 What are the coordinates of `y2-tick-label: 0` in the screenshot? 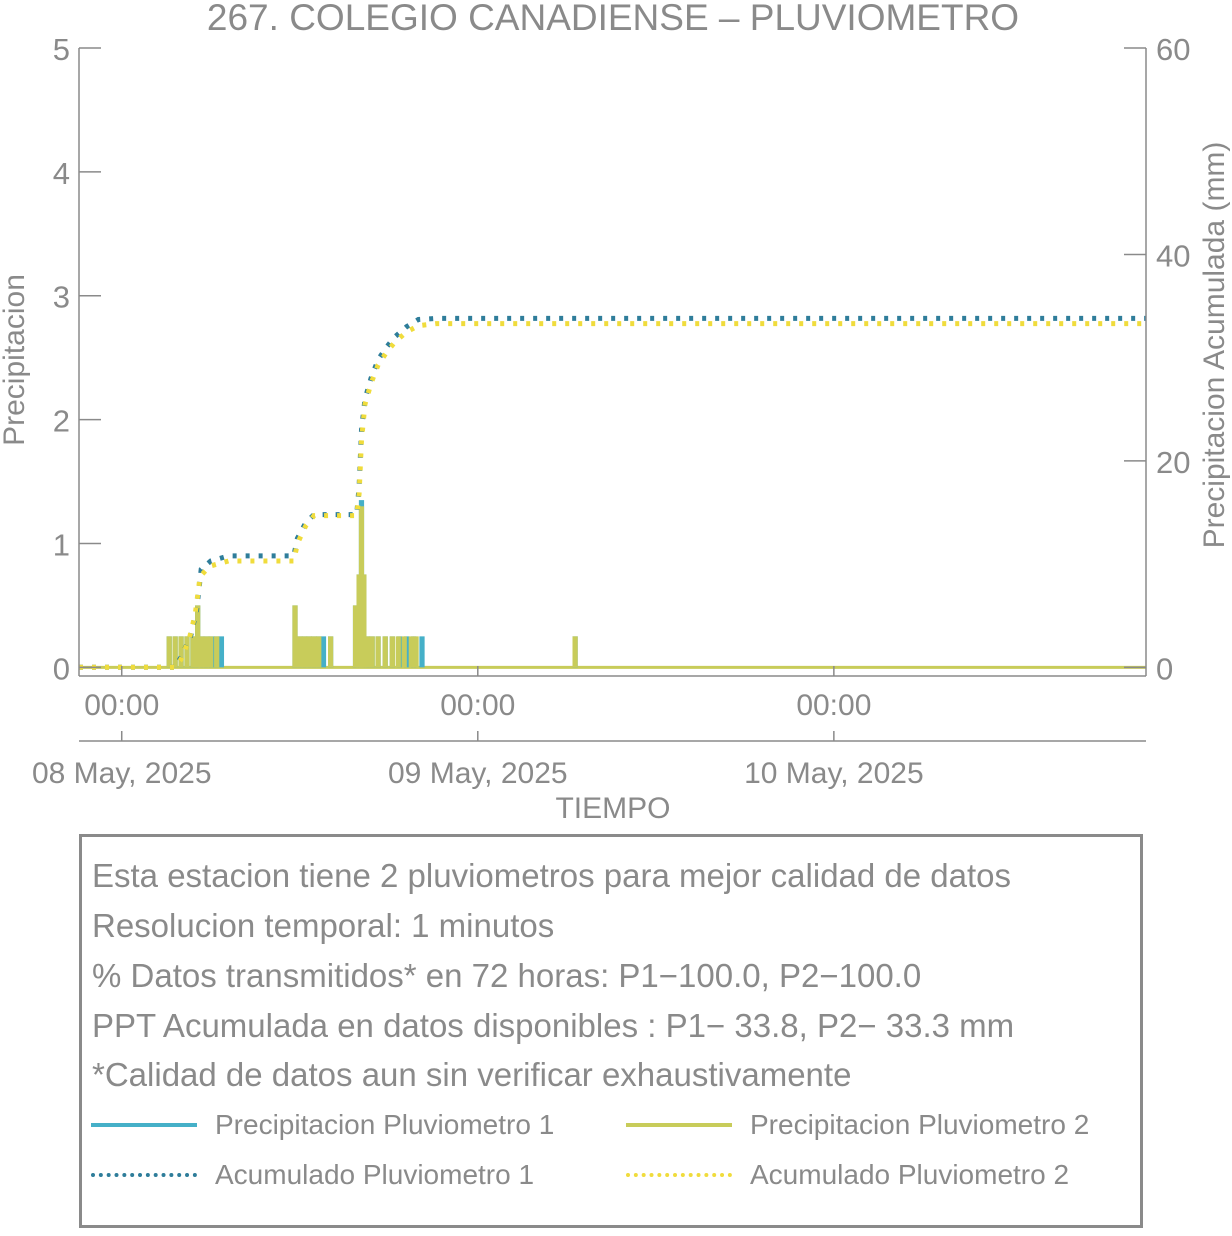 It's located at (1164, 668).